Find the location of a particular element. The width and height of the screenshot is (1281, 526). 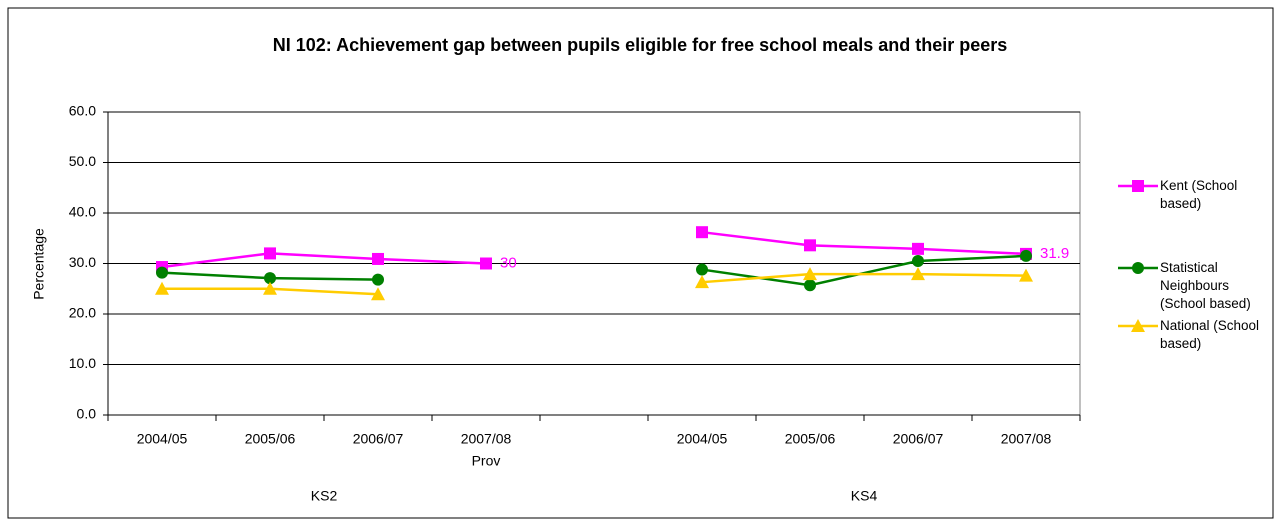

y-tick-label: 60.0 is located at coordinates (82, 111).